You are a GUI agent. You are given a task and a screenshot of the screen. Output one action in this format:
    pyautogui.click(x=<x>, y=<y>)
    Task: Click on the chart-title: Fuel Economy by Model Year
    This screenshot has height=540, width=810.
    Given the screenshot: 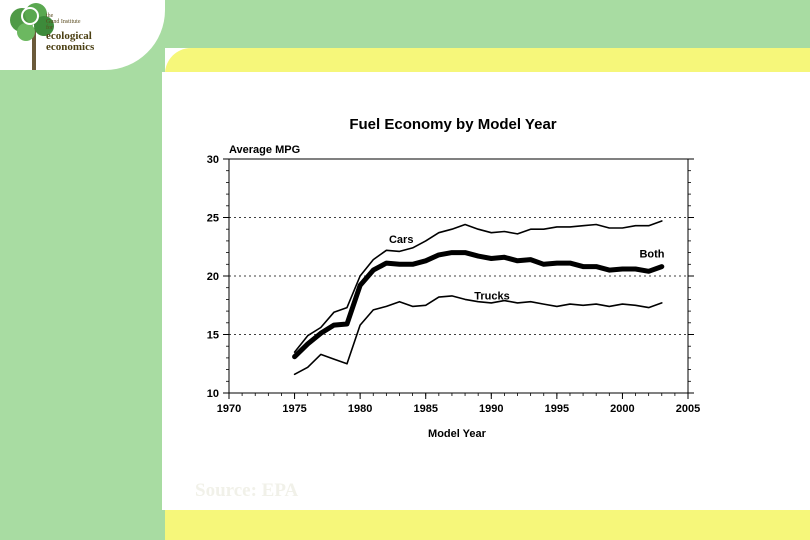 What is the action you would take?
    pyautogui.click(x=452, y=124)
    